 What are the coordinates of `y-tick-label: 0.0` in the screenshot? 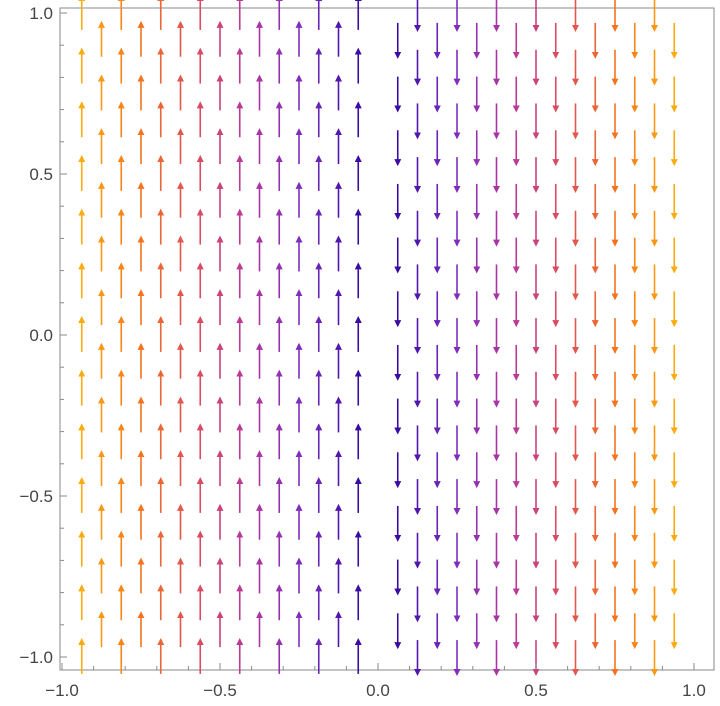 It's located at (41, 335).